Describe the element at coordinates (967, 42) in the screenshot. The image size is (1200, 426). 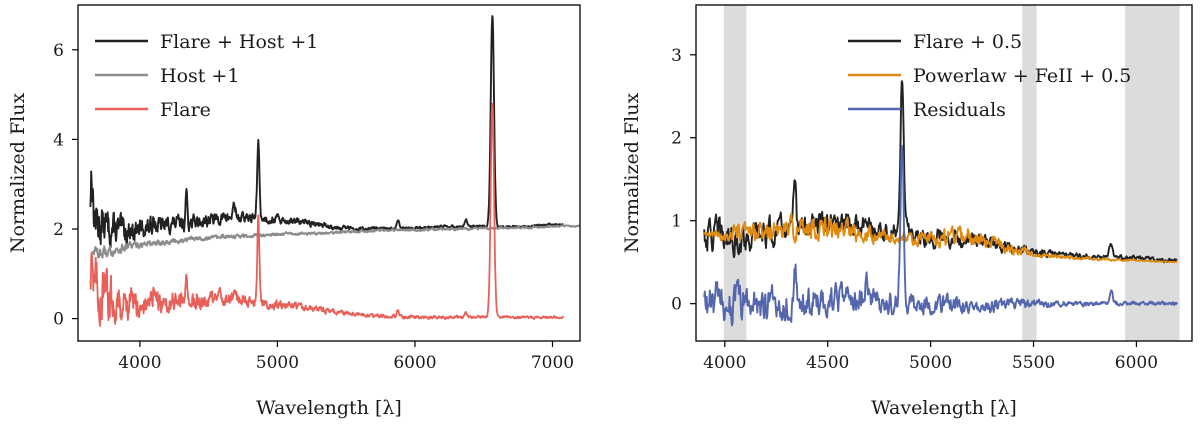
I see `legend-label-flare-offset: Flare + 0.5` at that location.